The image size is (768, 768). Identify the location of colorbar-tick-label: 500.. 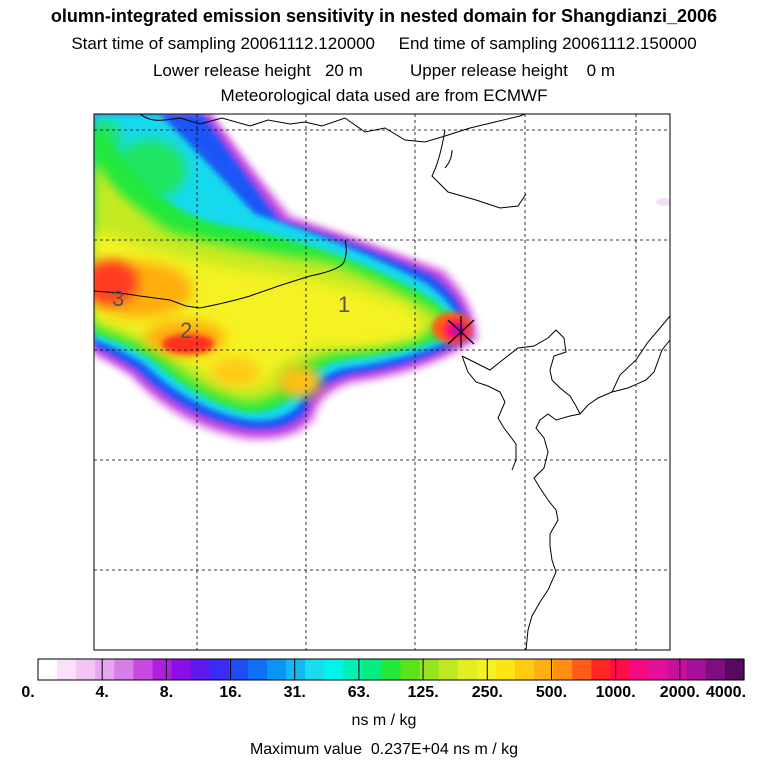
(551, 692).